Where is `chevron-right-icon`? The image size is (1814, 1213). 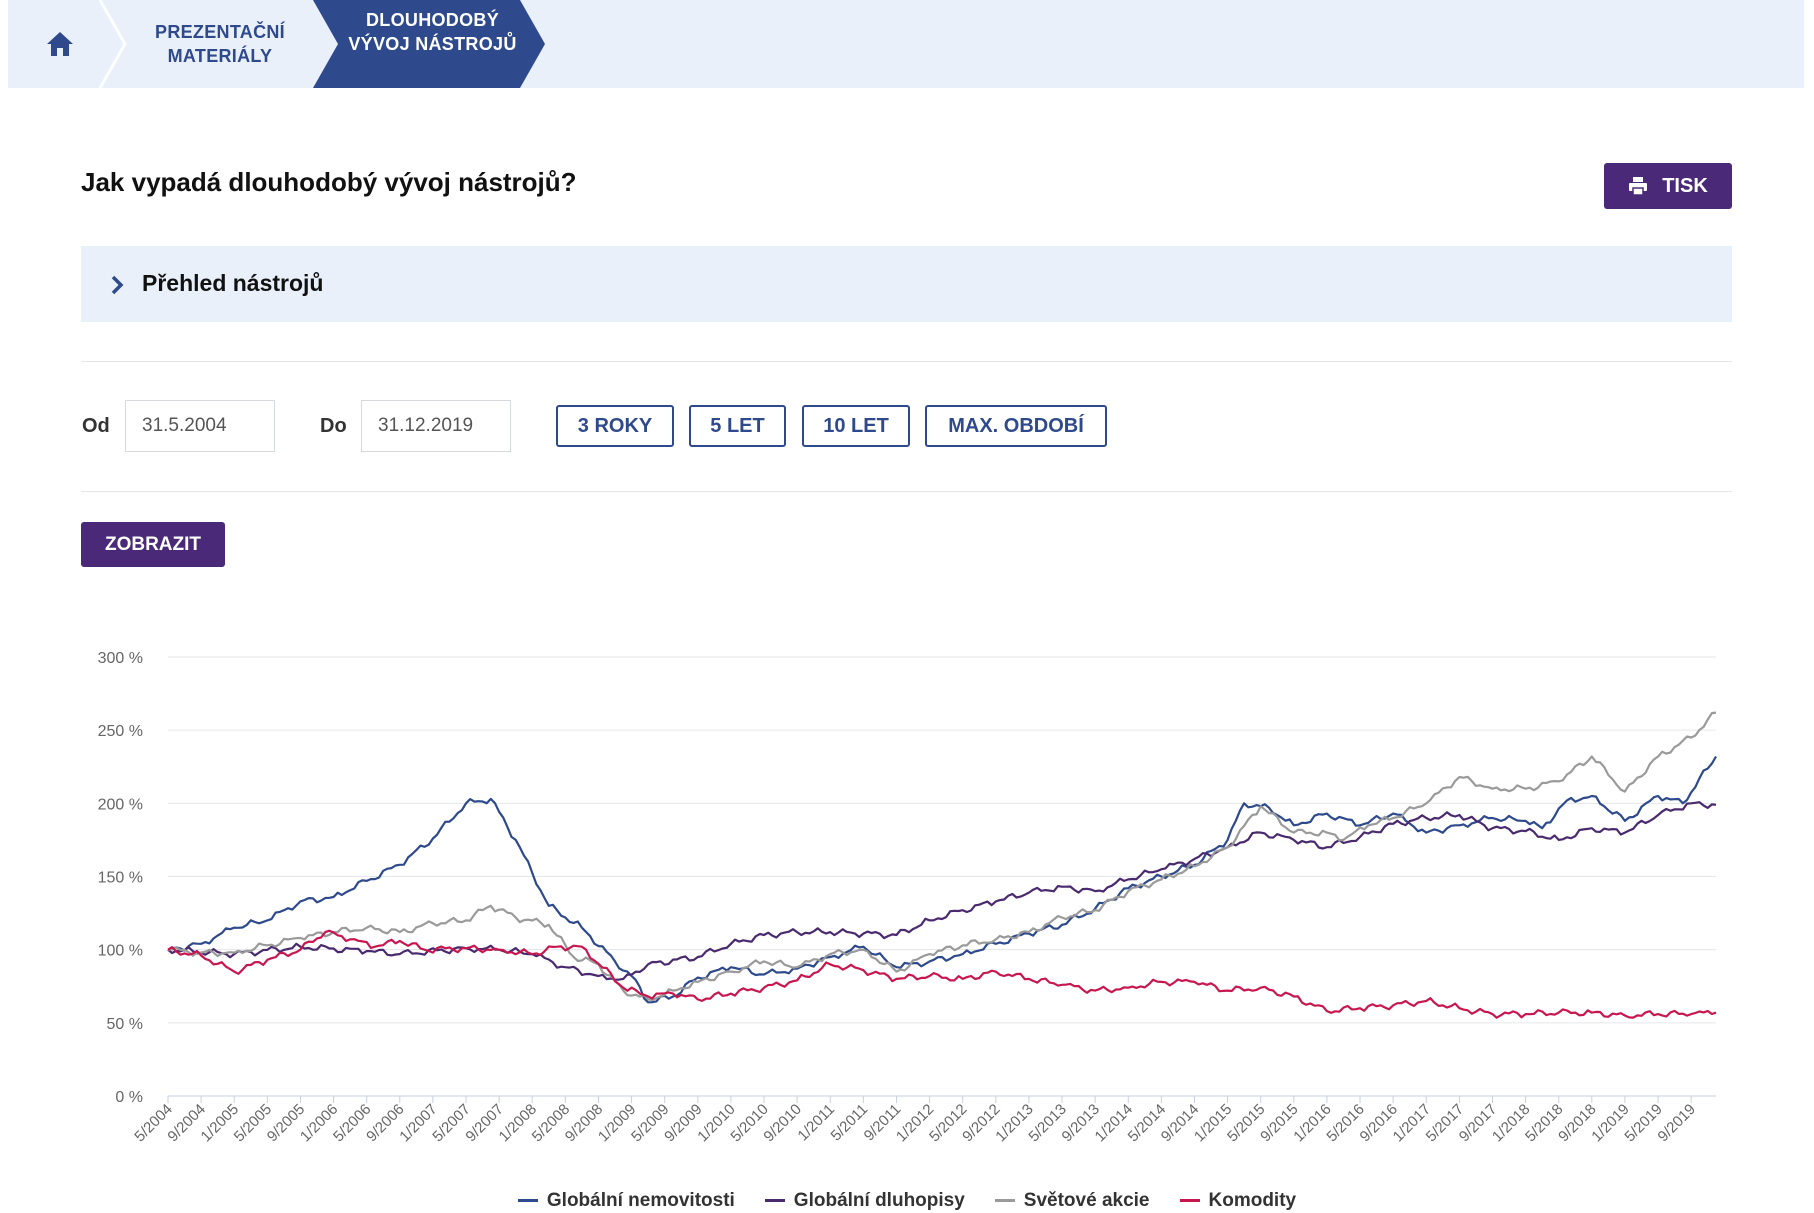
chevron-right-icon is located at coordinates (117, 285).